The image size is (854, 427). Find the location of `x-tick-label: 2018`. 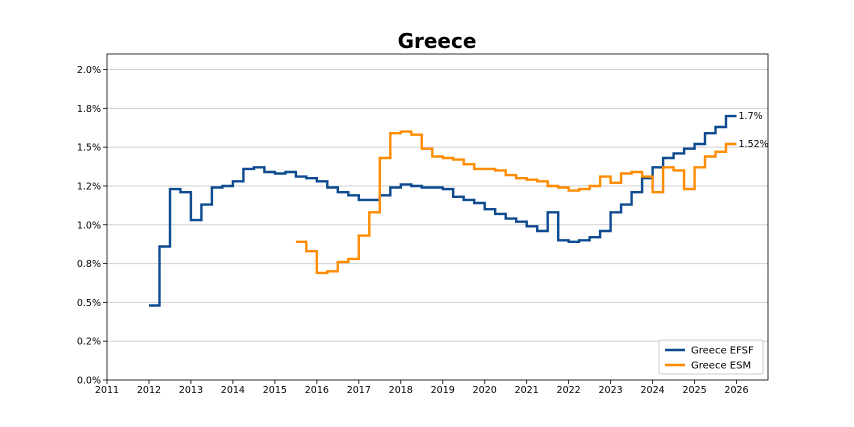

x-tick-label: 2018 is located at coordinates (401, 390).